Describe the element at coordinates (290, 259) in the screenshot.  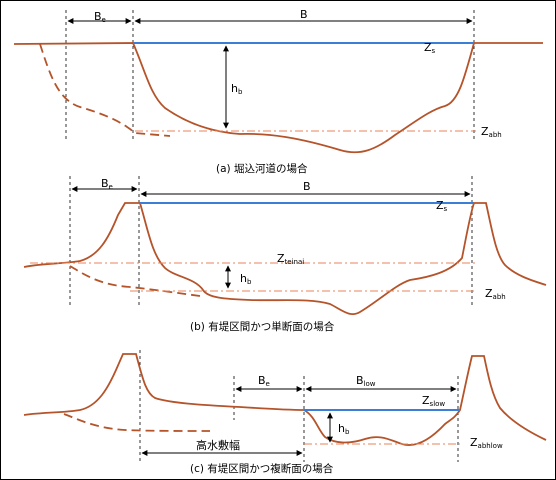
I see `zteinai-label: Zteinai` at that location.